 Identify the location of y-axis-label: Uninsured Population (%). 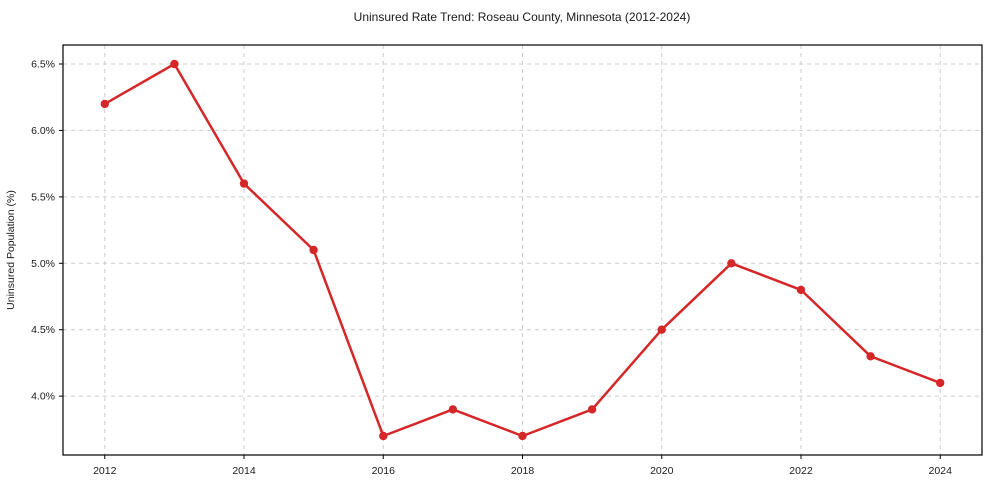
(11, 250).